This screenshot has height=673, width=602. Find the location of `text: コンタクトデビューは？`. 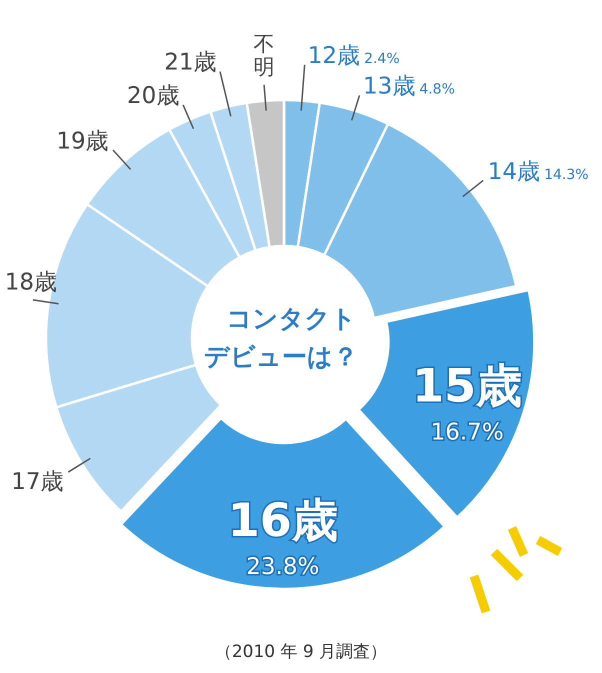

text: コンタクトデビューは？ is located at coordinates (281, 338).